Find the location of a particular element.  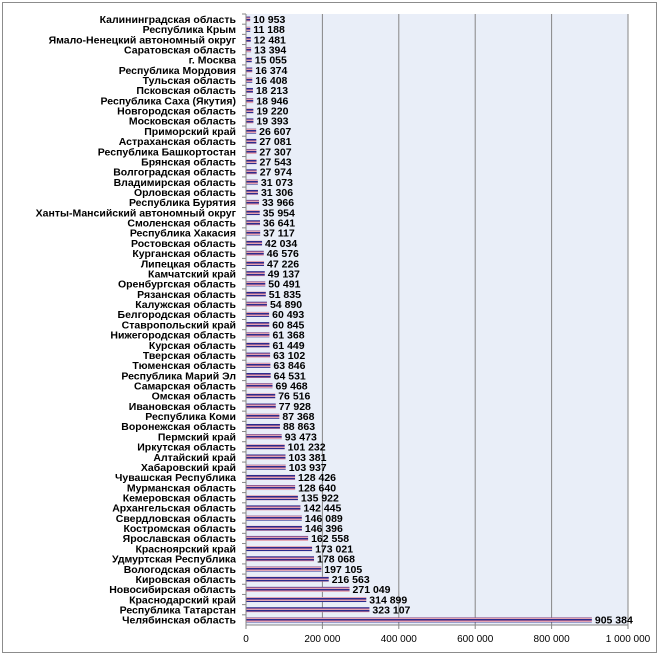

category-label: Владимирская область is located at coordinates (175, 183).